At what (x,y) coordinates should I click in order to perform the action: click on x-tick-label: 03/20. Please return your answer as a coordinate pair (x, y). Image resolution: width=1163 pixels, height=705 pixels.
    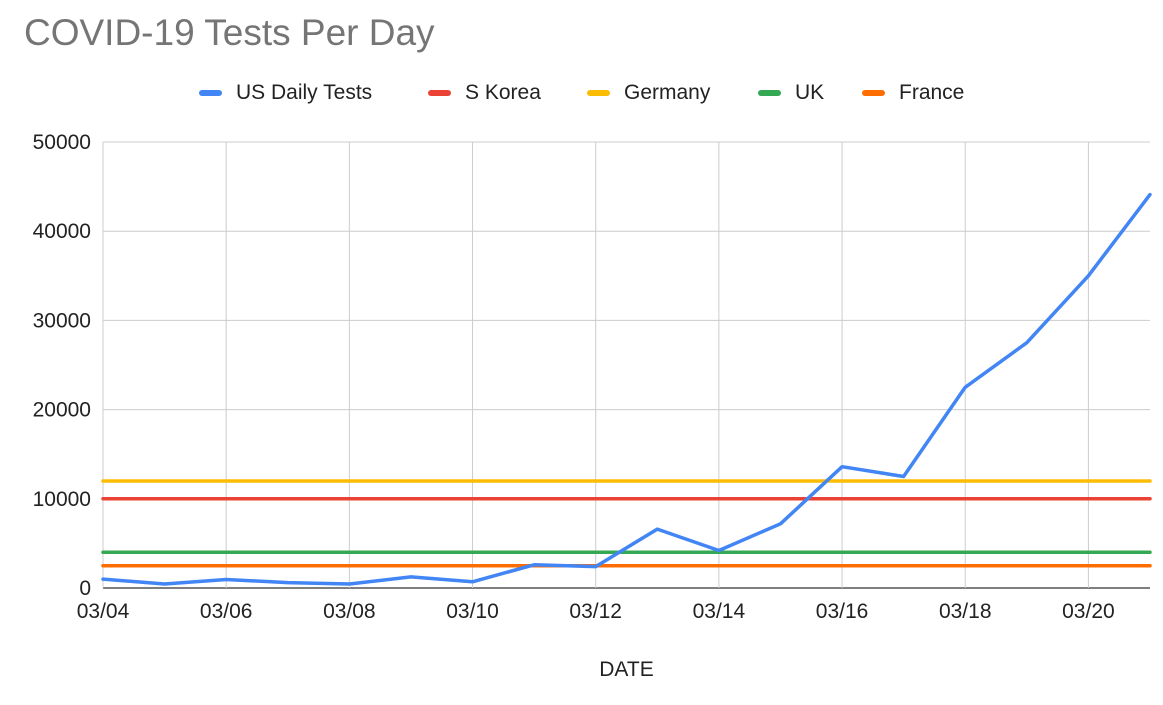
    Looking at the image, I should click on (1088, 611).